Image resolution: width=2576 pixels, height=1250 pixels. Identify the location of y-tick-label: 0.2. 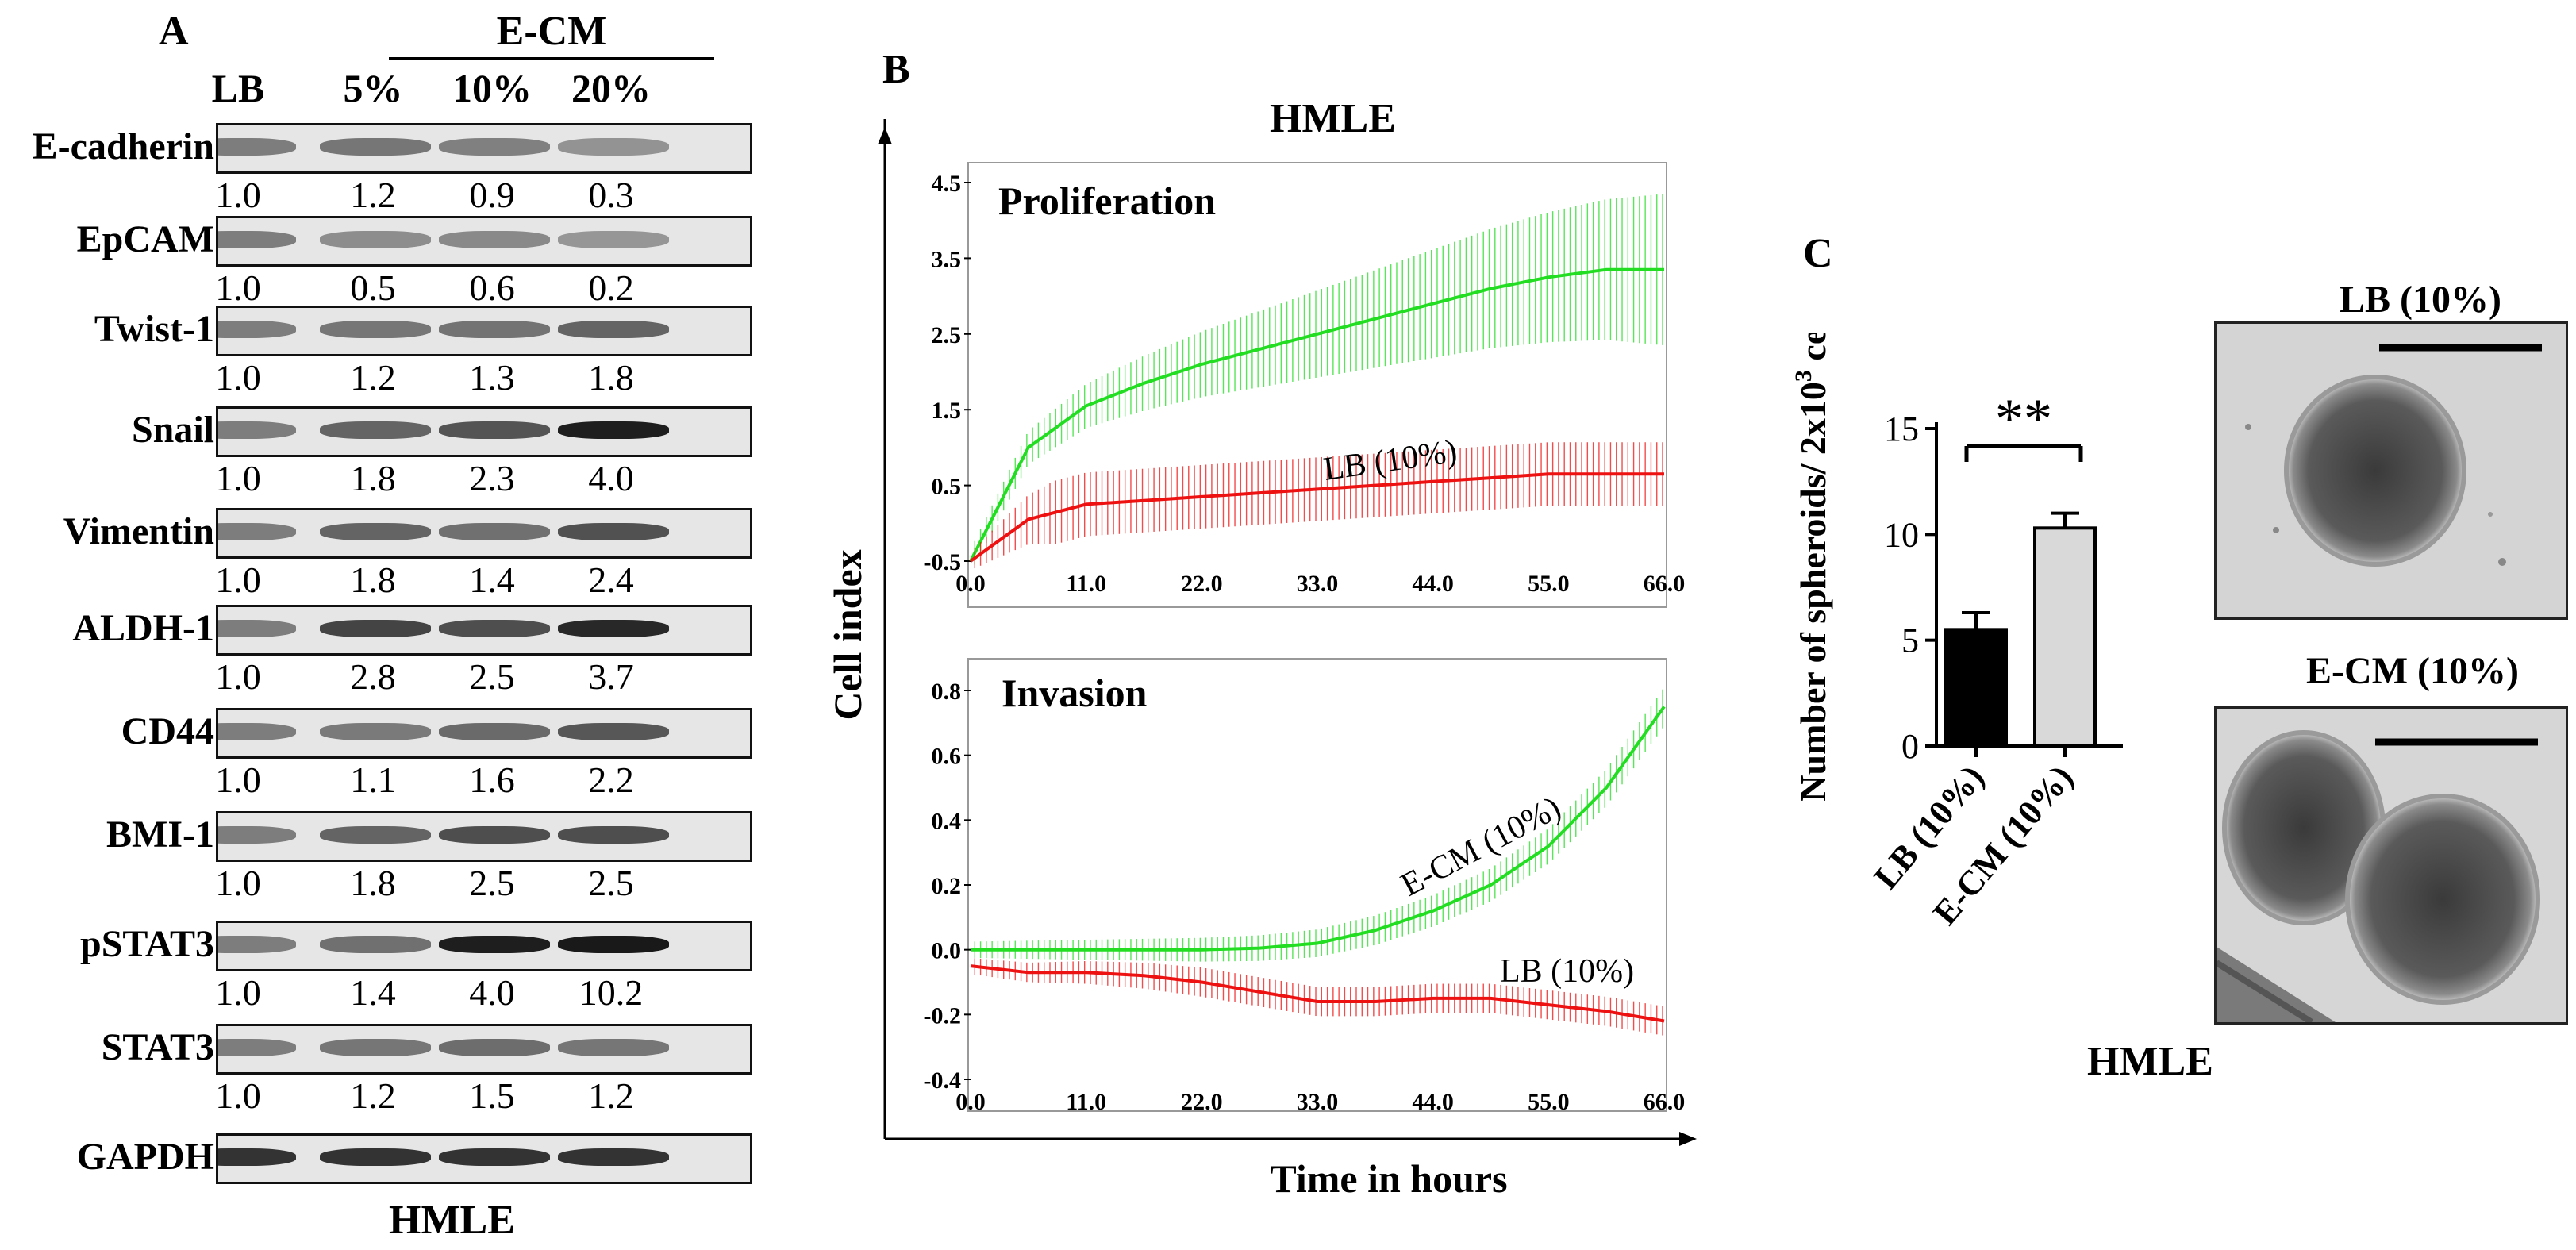
(947, 886).